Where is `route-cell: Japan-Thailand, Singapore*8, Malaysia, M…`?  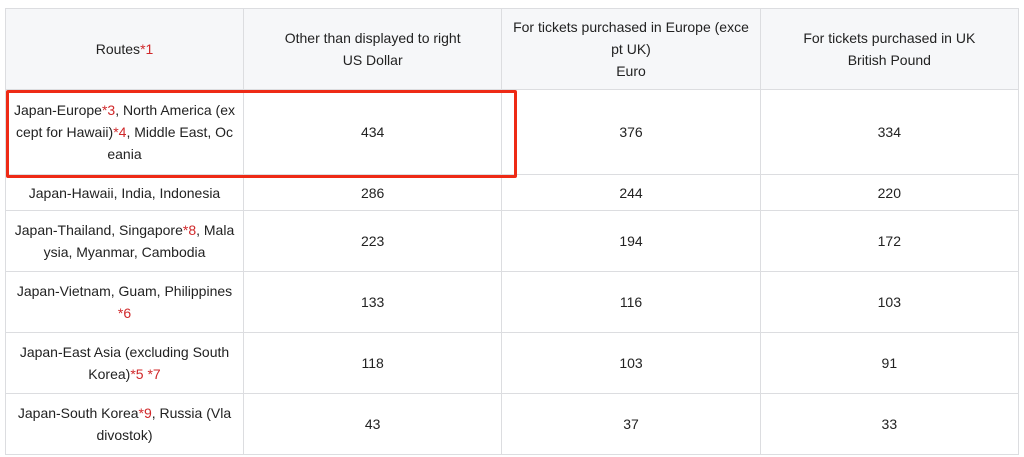
route-cell: Japan-Thailand, Singapore*8, Malaysia, M… is located at coordinates (124, 241).